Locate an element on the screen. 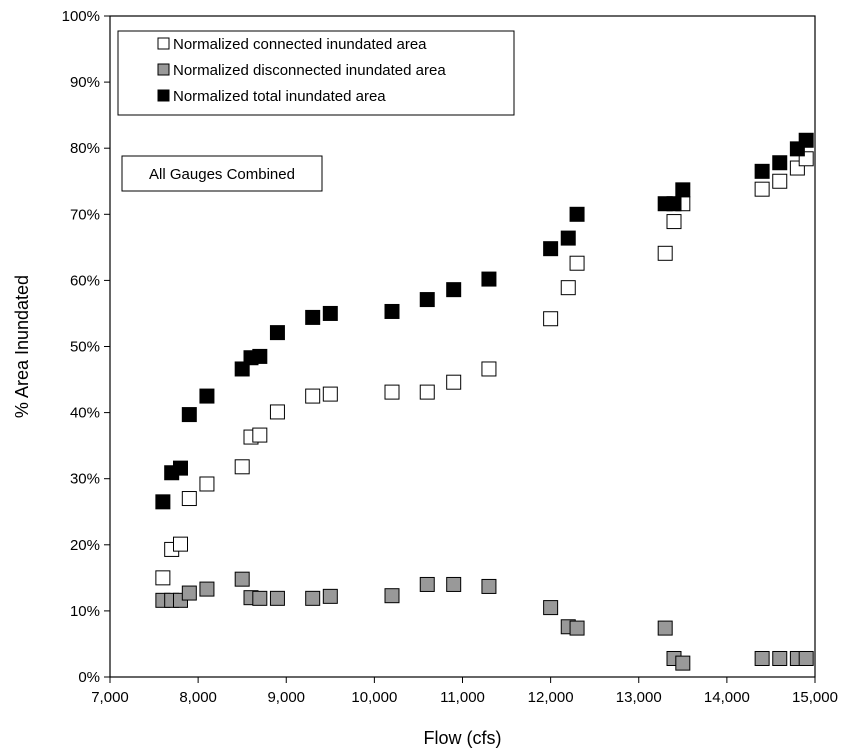  y-tick-label: 10% is located at coordinates (85, 611).